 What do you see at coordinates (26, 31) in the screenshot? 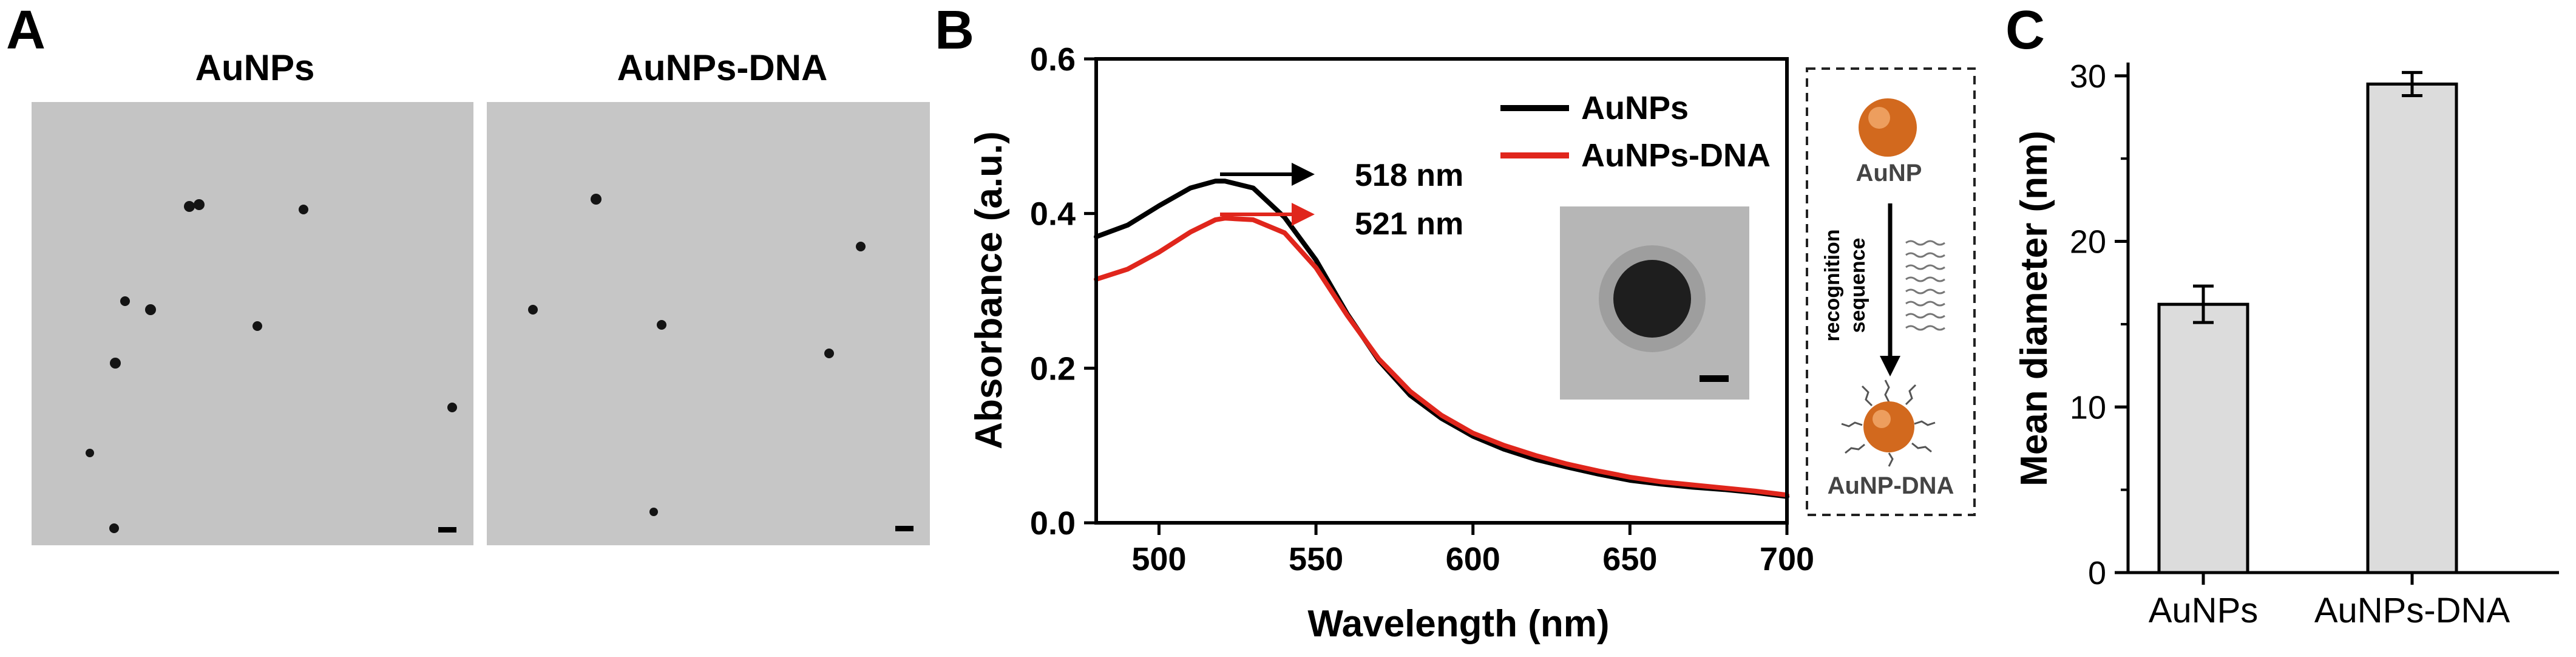
I see `panel-a-label: A` at bounding box center [26, 31].